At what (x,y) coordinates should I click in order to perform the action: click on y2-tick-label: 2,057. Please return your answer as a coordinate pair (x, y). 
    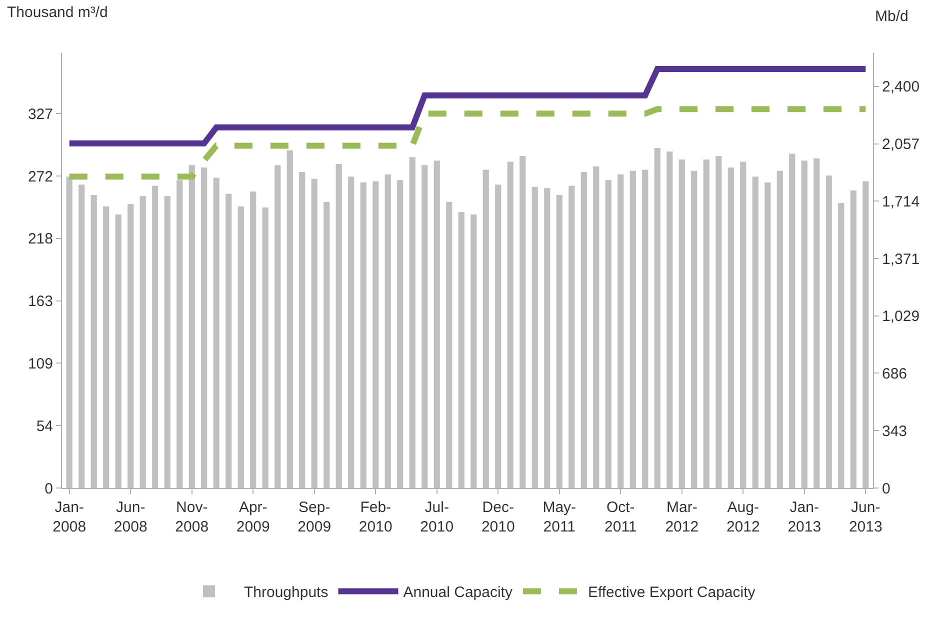
    Looking at the image, I should click on (901, 145).